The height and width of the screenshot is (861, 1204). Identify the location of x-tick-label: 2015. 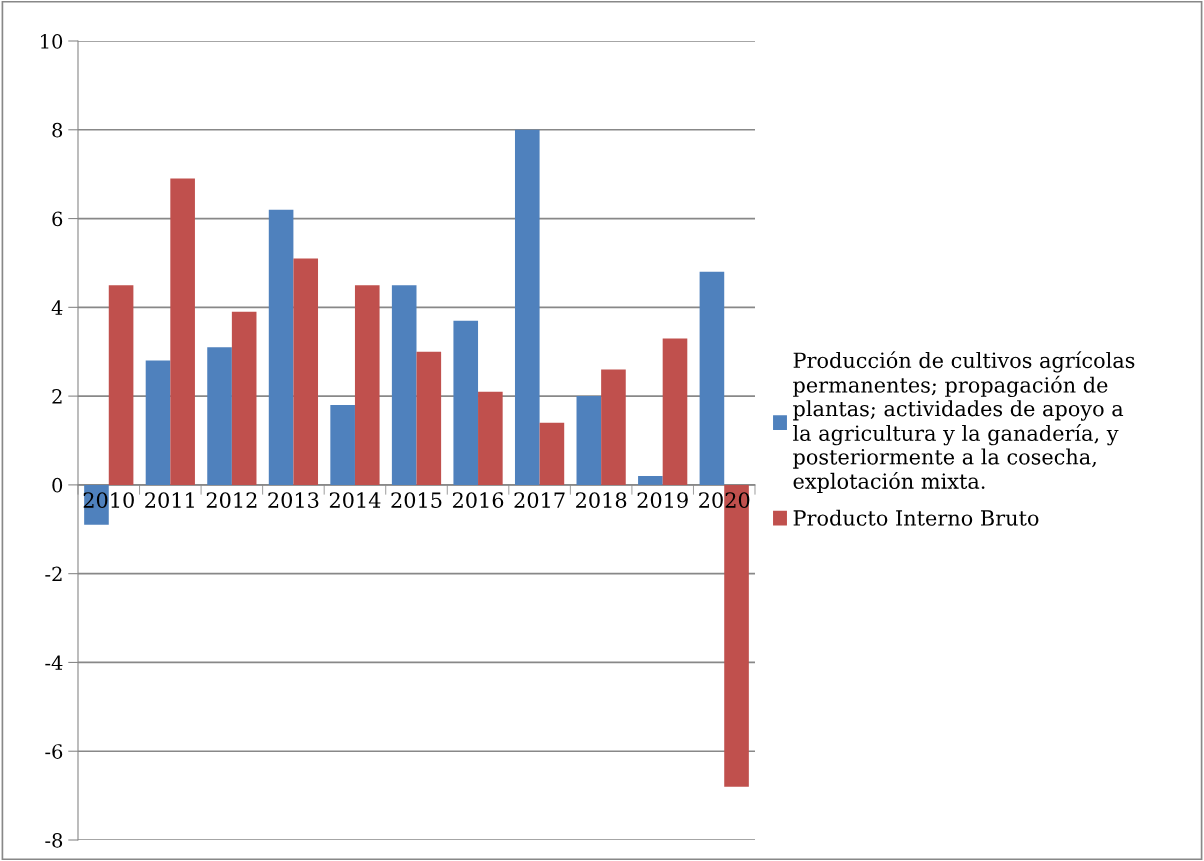
(416, 500).